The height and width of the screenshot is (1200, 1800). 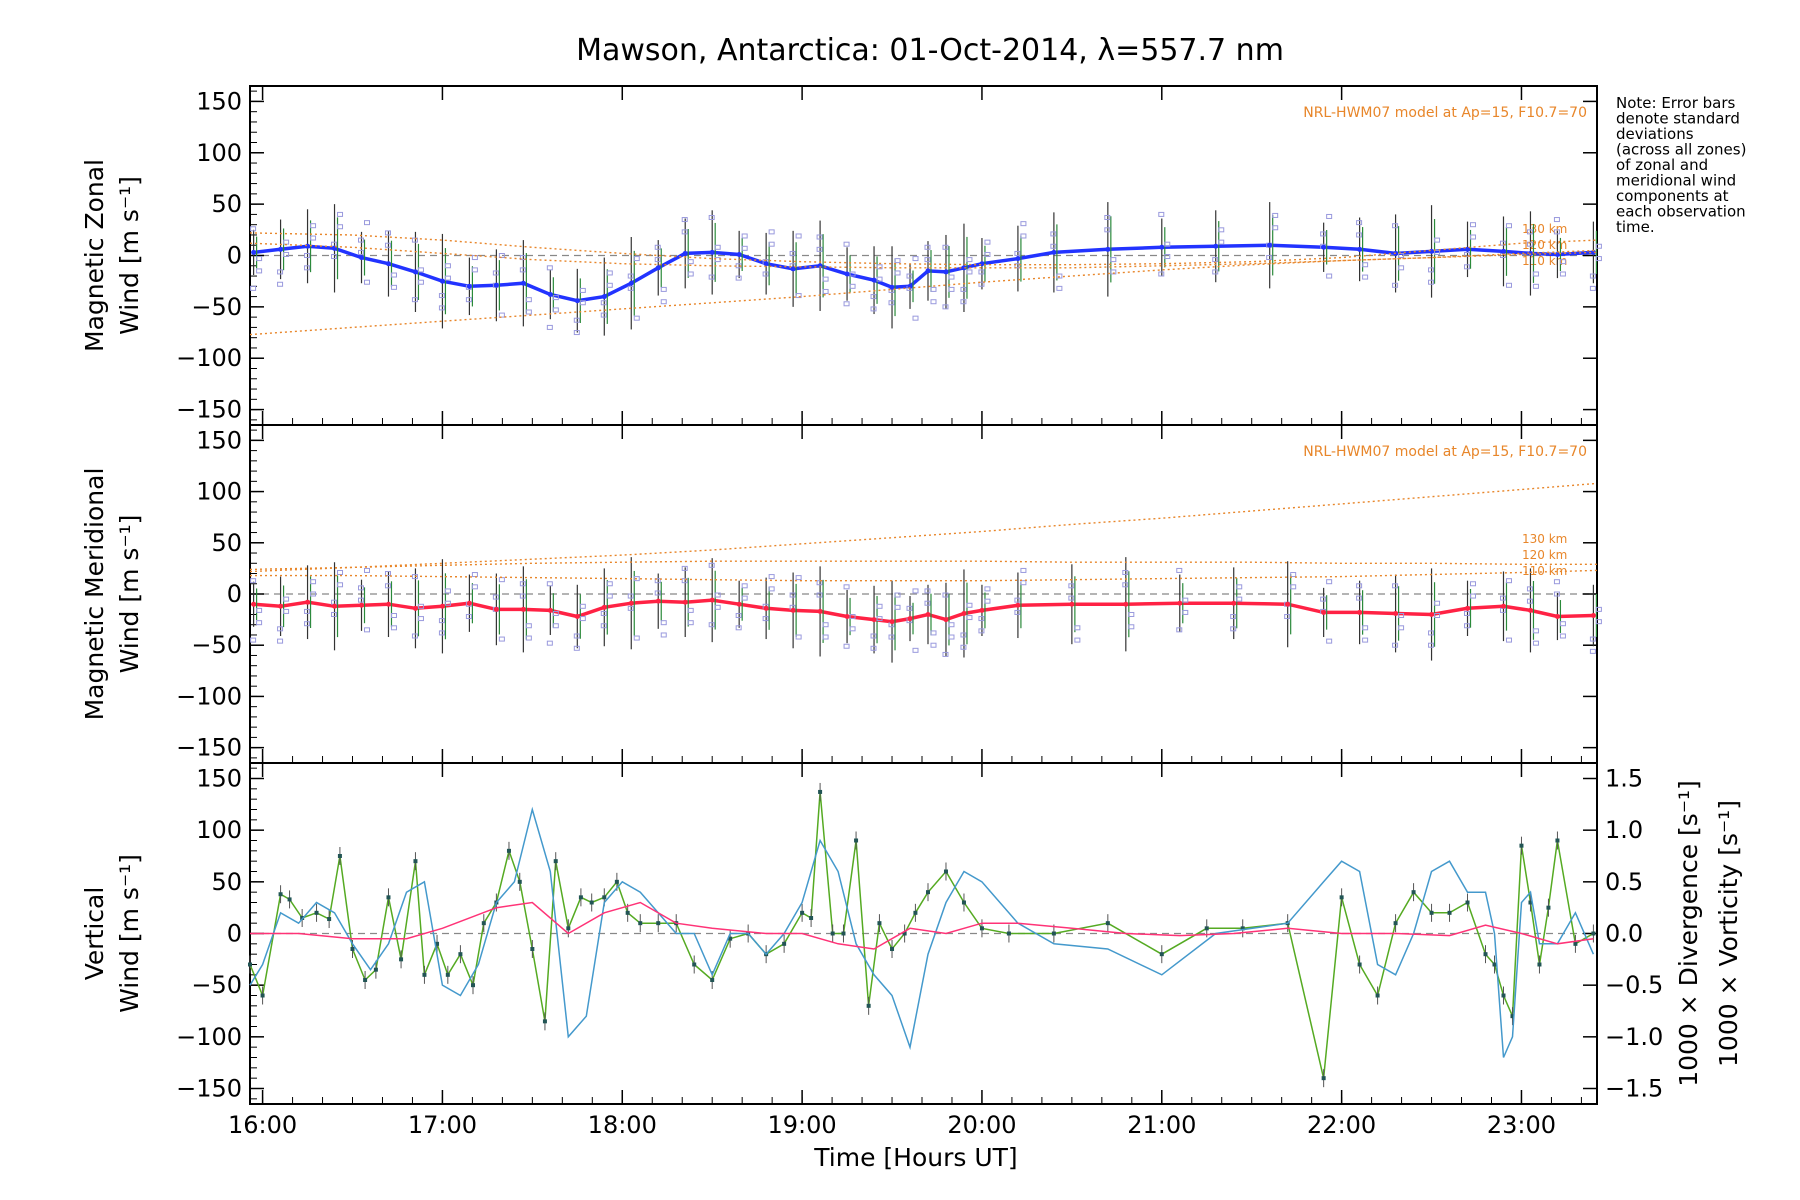 What do you see at coordinates (1624, 934) in the screenshot?
I see `right-y-tick-label: 0.0` at bounding box center [1624, 934].